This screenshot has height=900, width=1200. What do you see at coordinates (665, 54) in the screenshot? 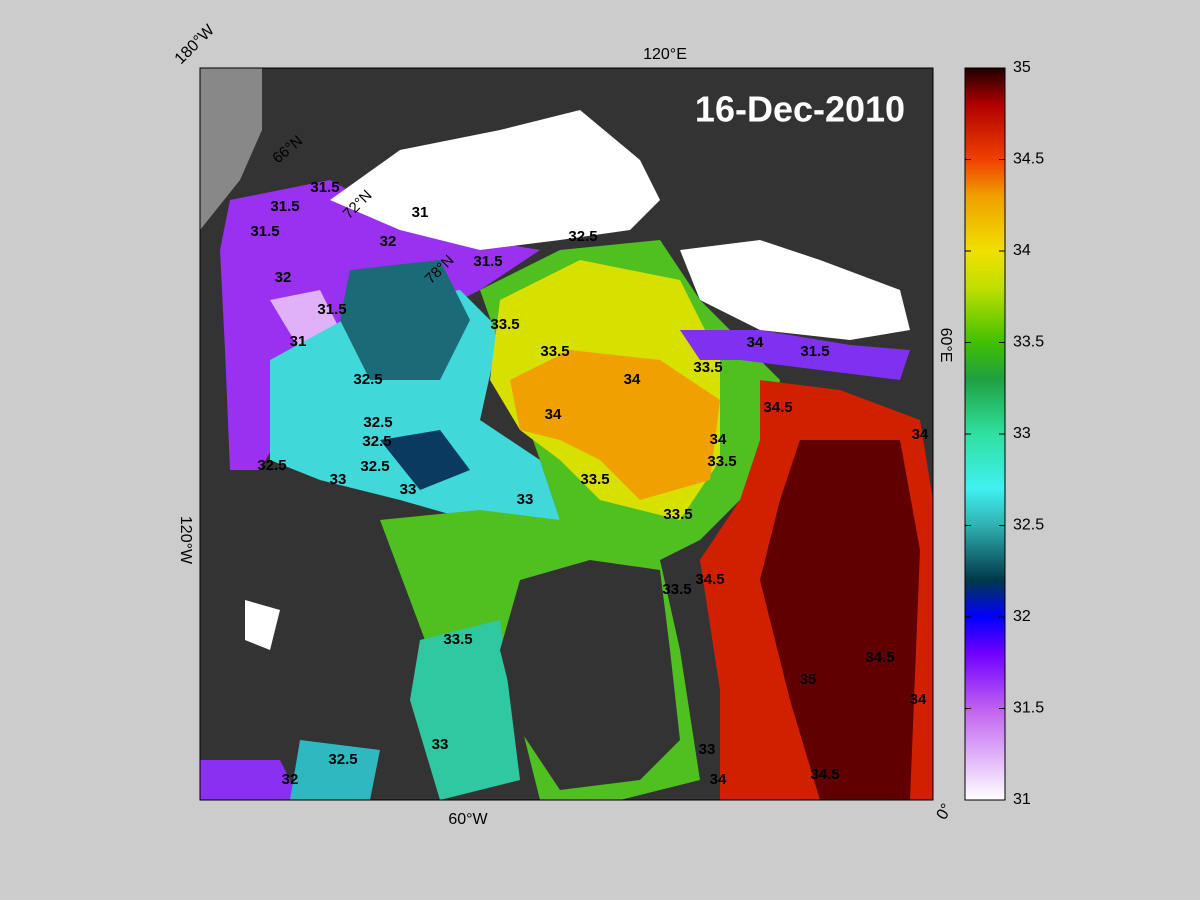
I see `longitude-label: 120°E` at bounding box center [665, 54].